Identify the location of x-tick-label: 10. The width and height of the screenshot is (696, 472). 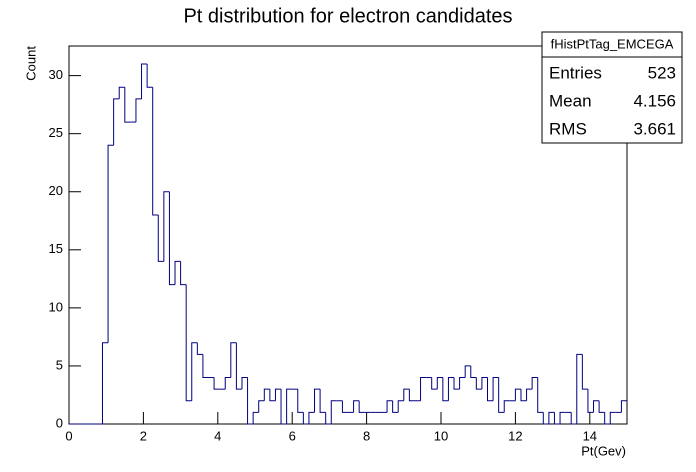
(441, 435).